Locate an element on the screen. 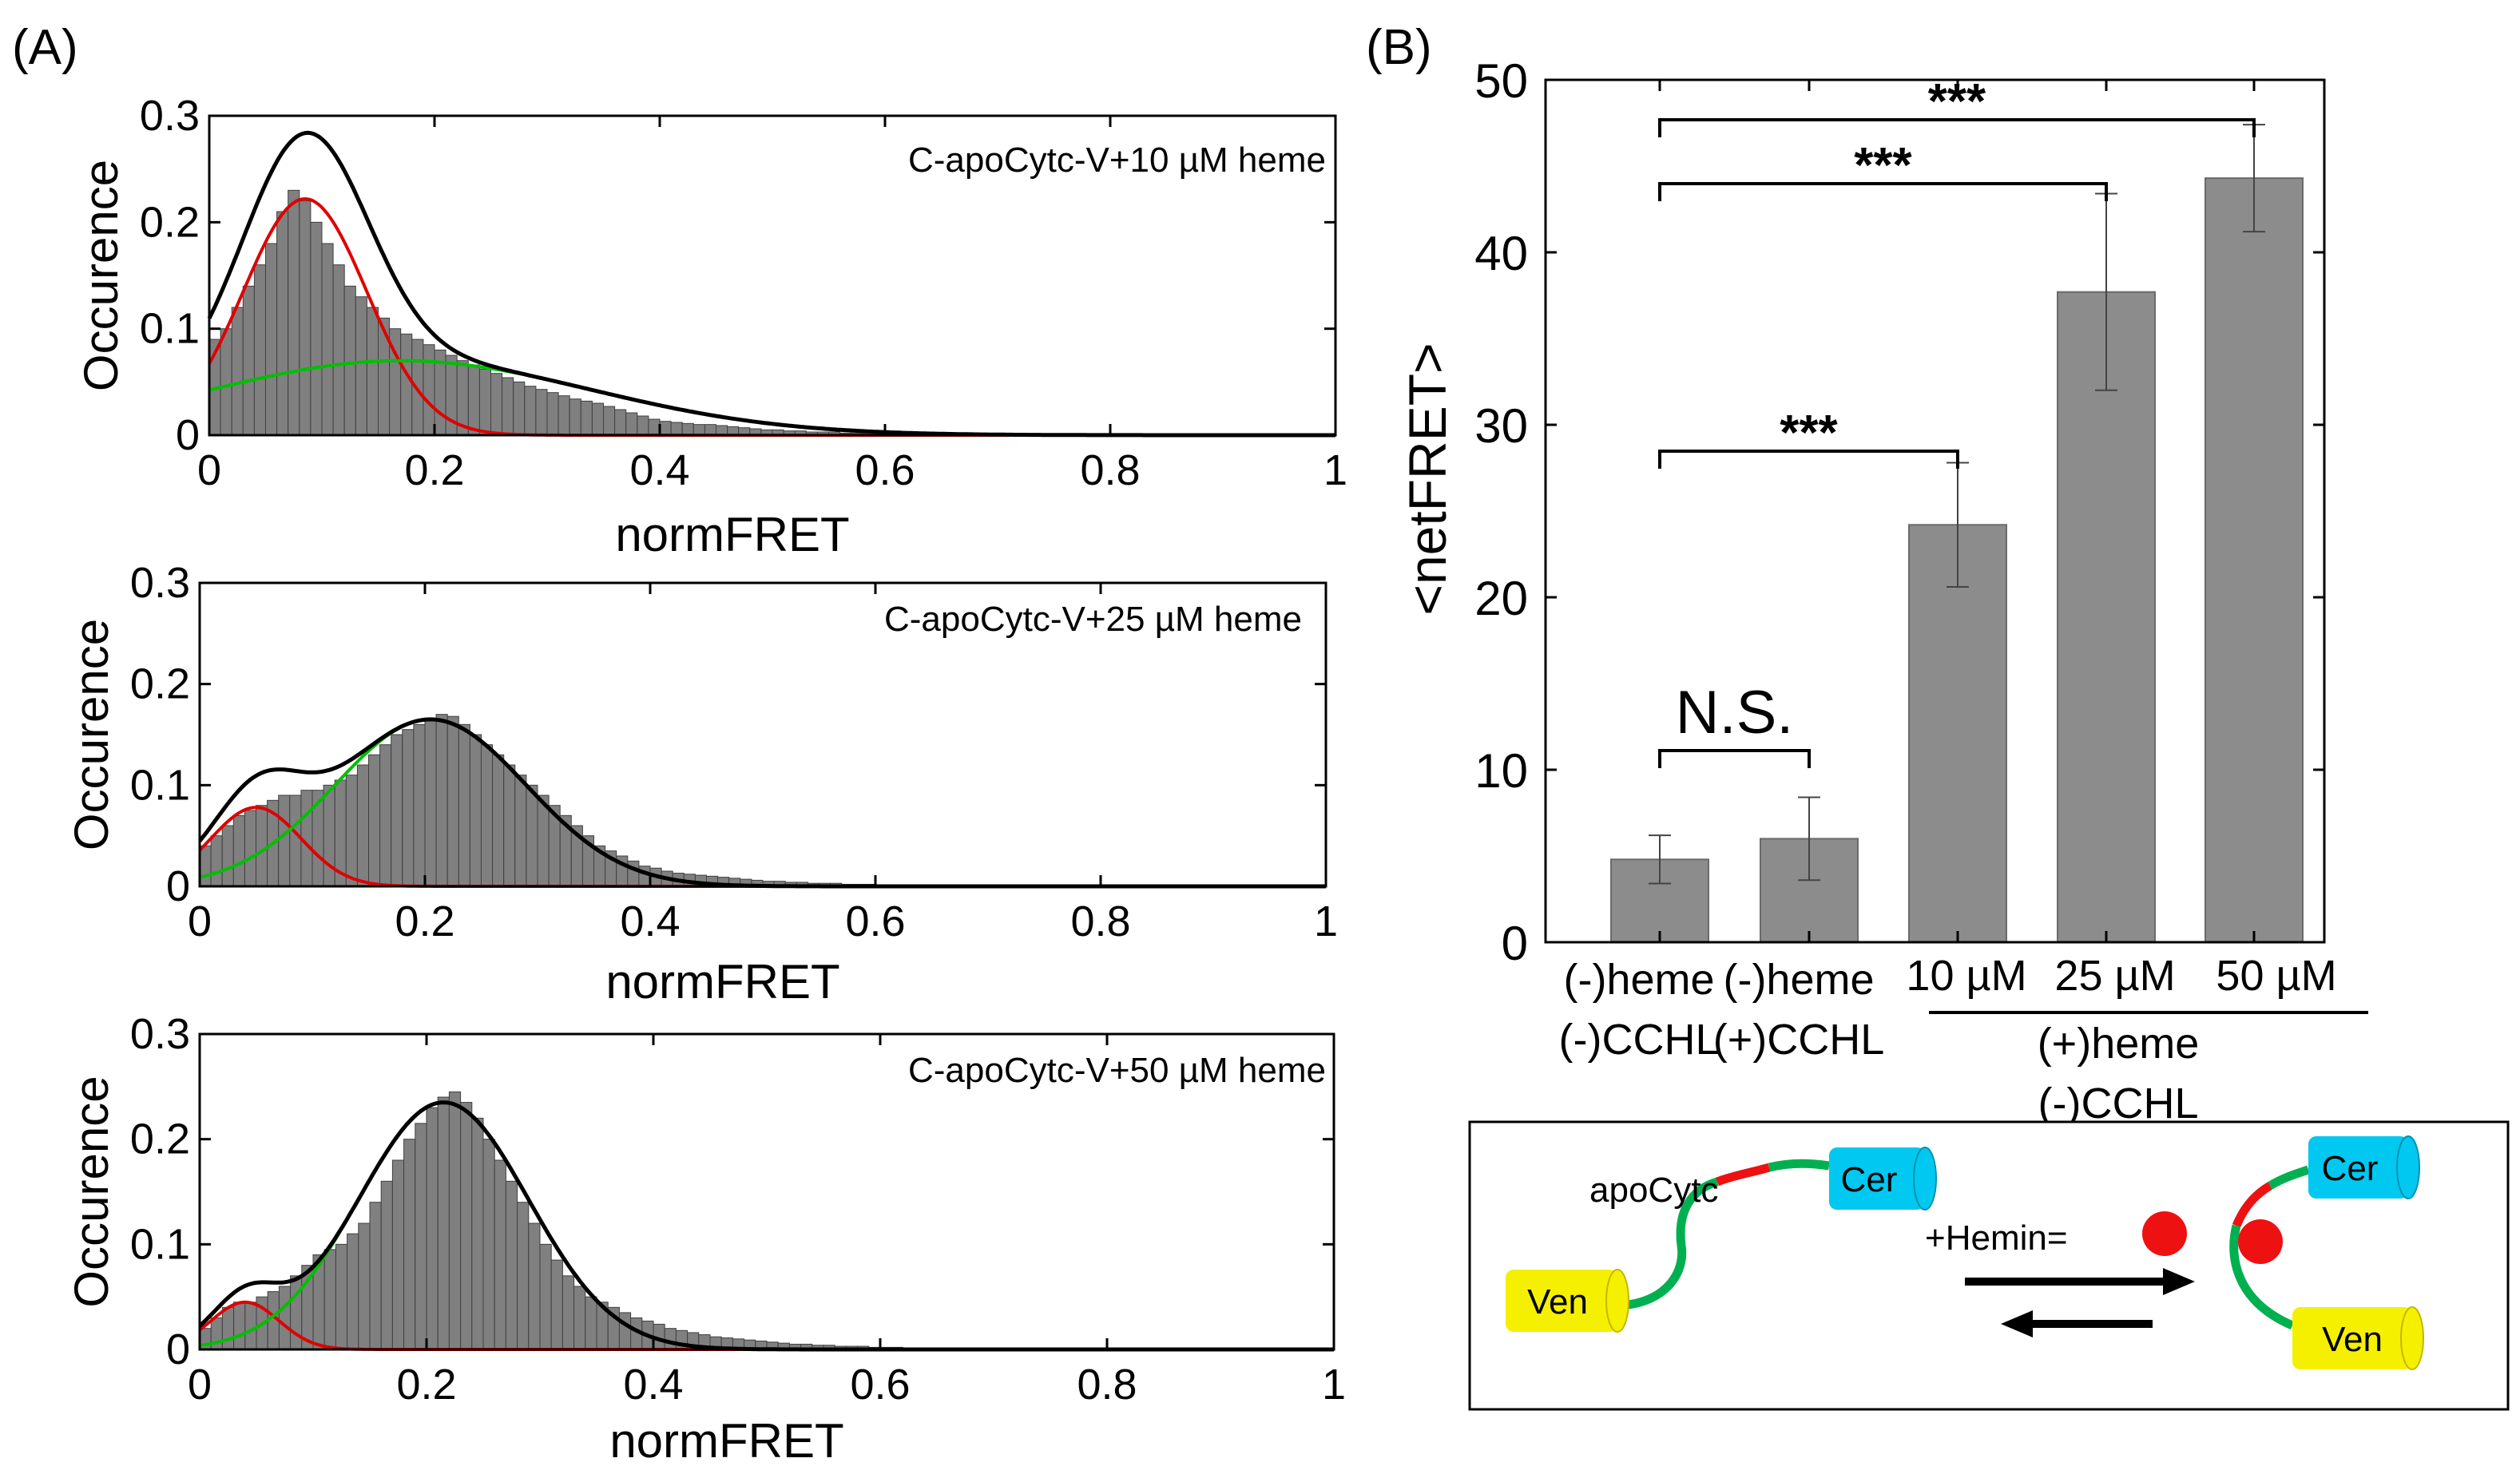 The height and width of the screenshot is (1478, 2520). category-label: (-)heme is located at coordinates (1798, 980).